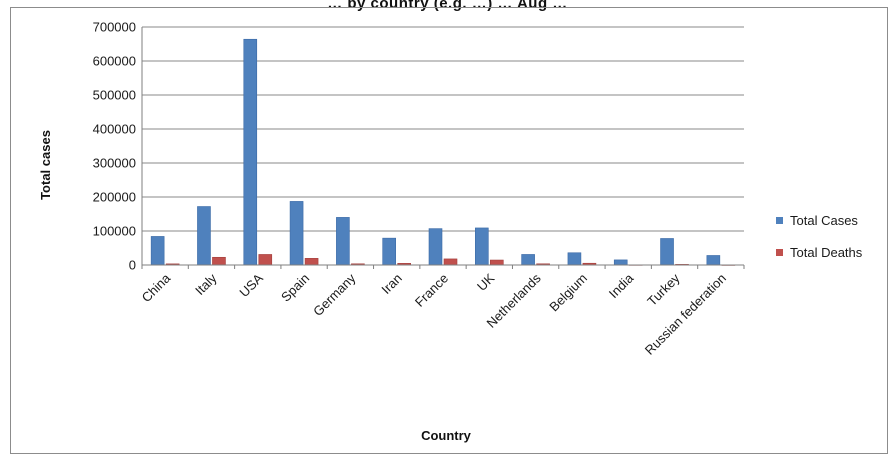 This screenshot has width=895, height=456. Describe the element at coordinates (528, 260) in the screenshot. I see `bar-total-cases-netherlands` at that location.